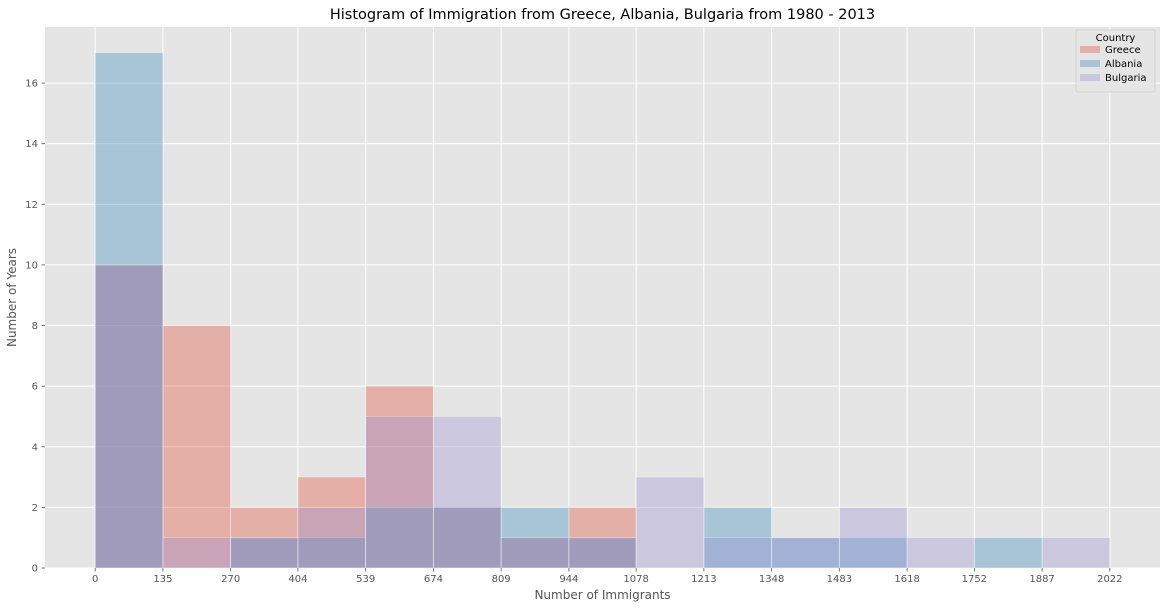 The height and width of the screenshot is (609, 1167). I want to click on legend-label-greece: Greece, so click(1123, 50).